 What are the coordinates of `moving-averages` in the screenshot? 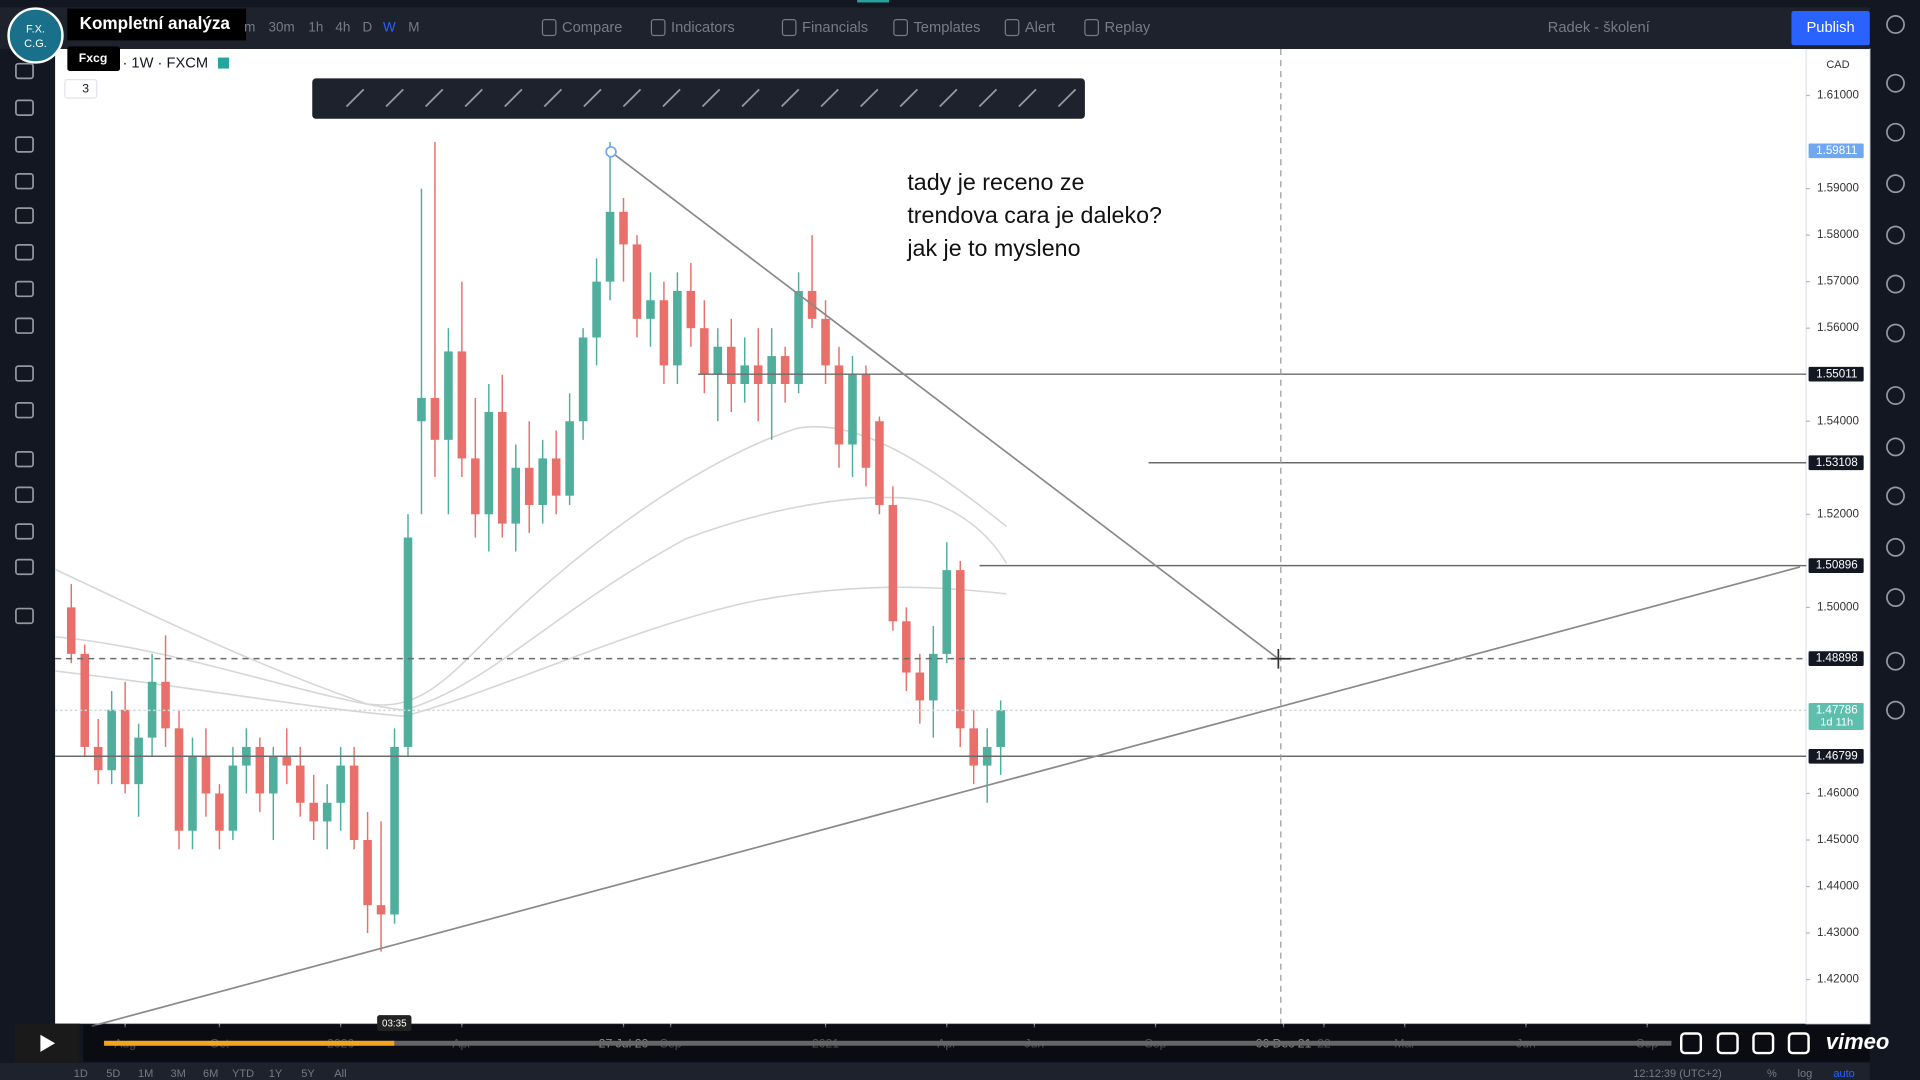 It's located at (531, 571).